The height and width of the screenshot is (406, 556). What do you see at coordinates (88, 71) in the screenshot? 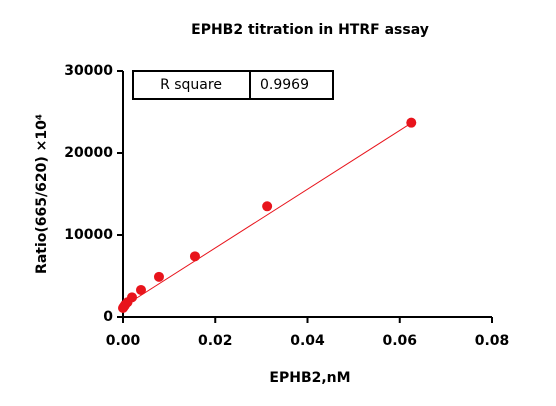
I see `y-tick-label: 30000` at bounding box center [88, 71].